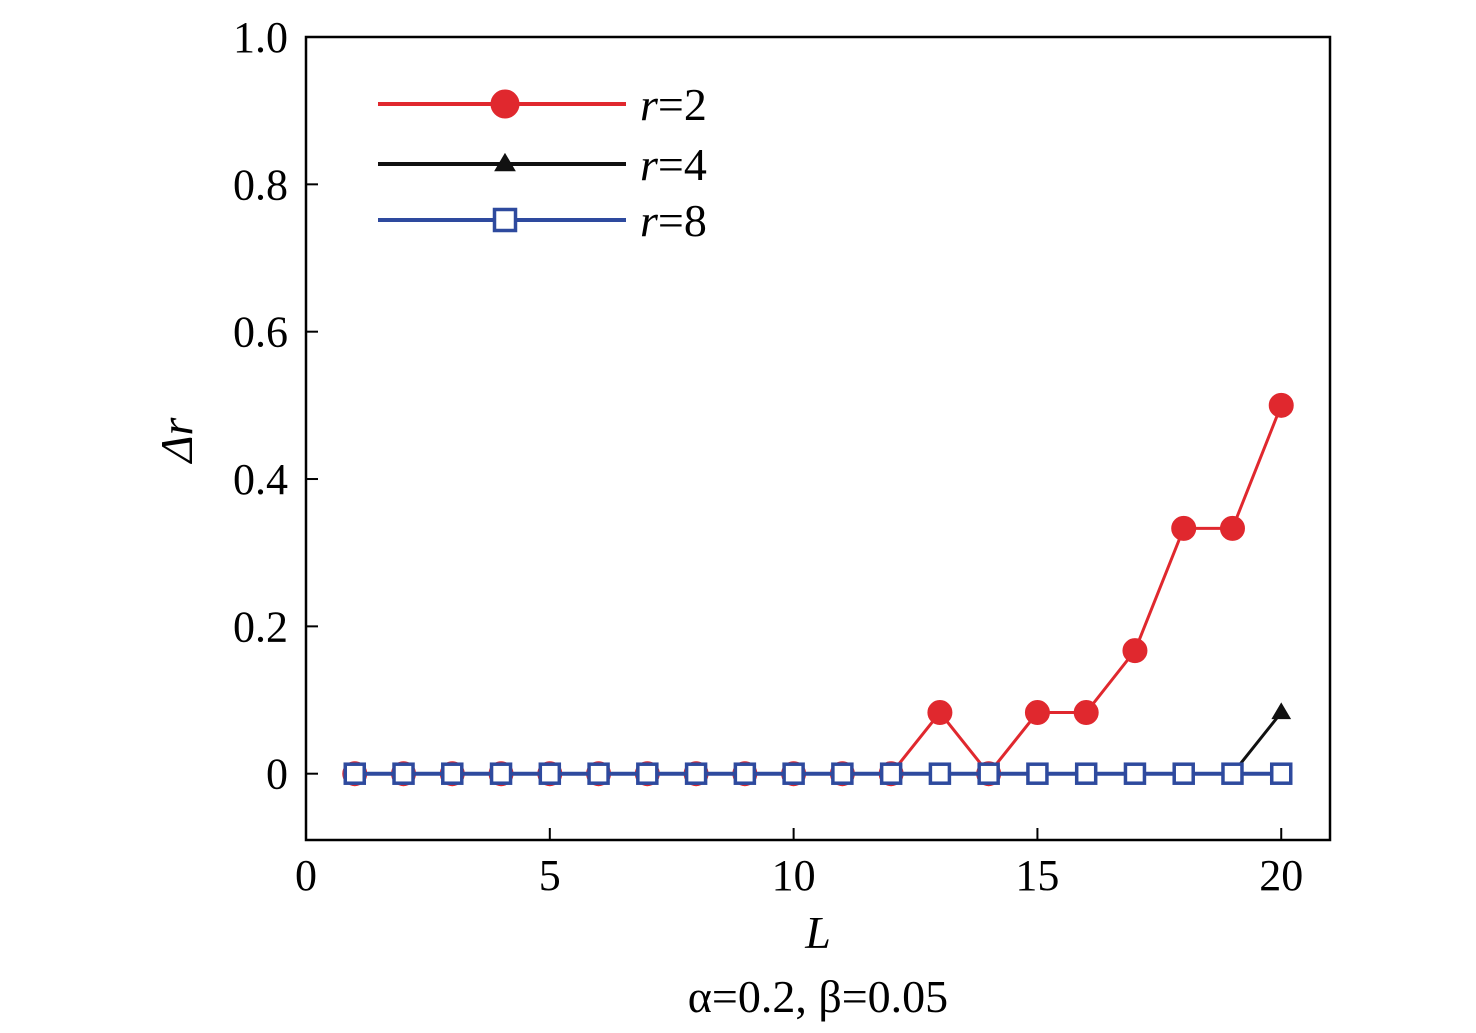  I want to click on chart-caption: α=0.2, β=0.05, so click(818, 996).